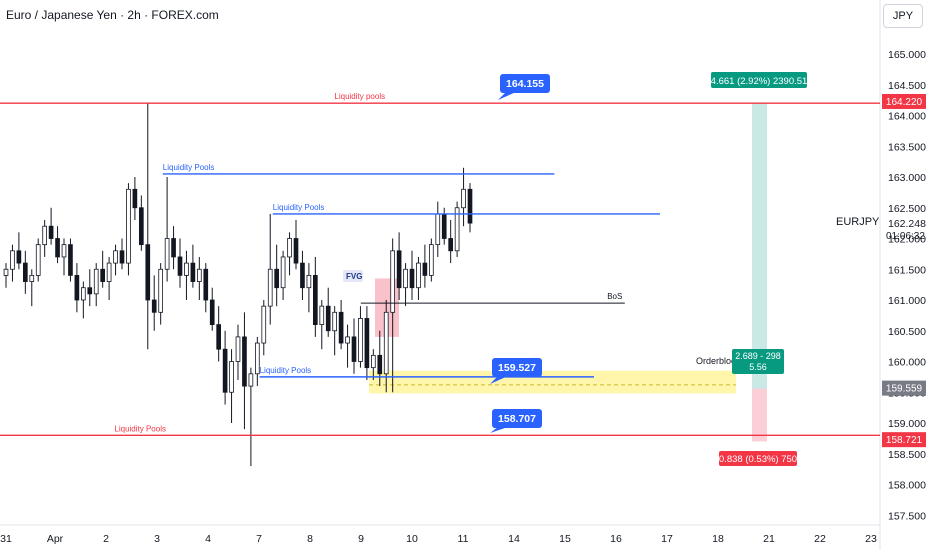 Image resolution: width=932 pixels, height=550 pixels. Describe the element at coordinates (438, 539) in the screenshot. I see `time-axis: 31 Apr 2 3 4 7 8 9 10 11 14 15 16 17 18 21 22 23` at that location.